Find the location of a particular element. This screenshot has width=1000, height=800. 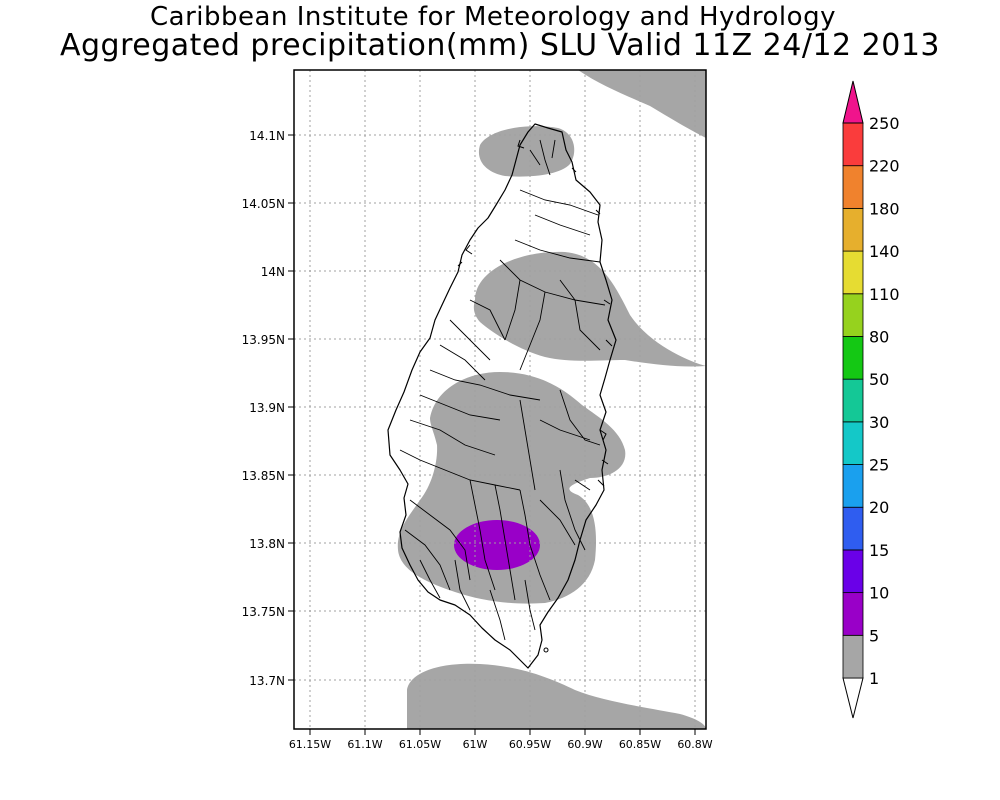

legend-level-label: 10 is located at coordinates (879, 593).